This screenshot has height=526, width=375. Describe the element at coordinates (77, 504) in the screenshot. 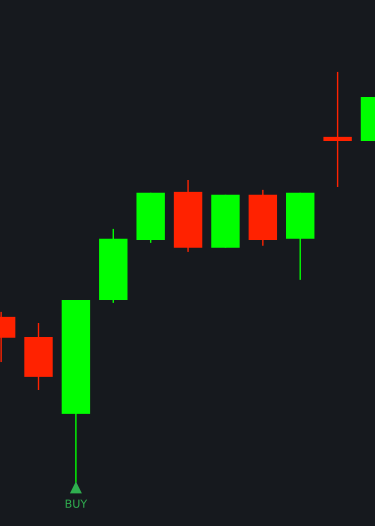

I see `annotation: BUY` at that location.